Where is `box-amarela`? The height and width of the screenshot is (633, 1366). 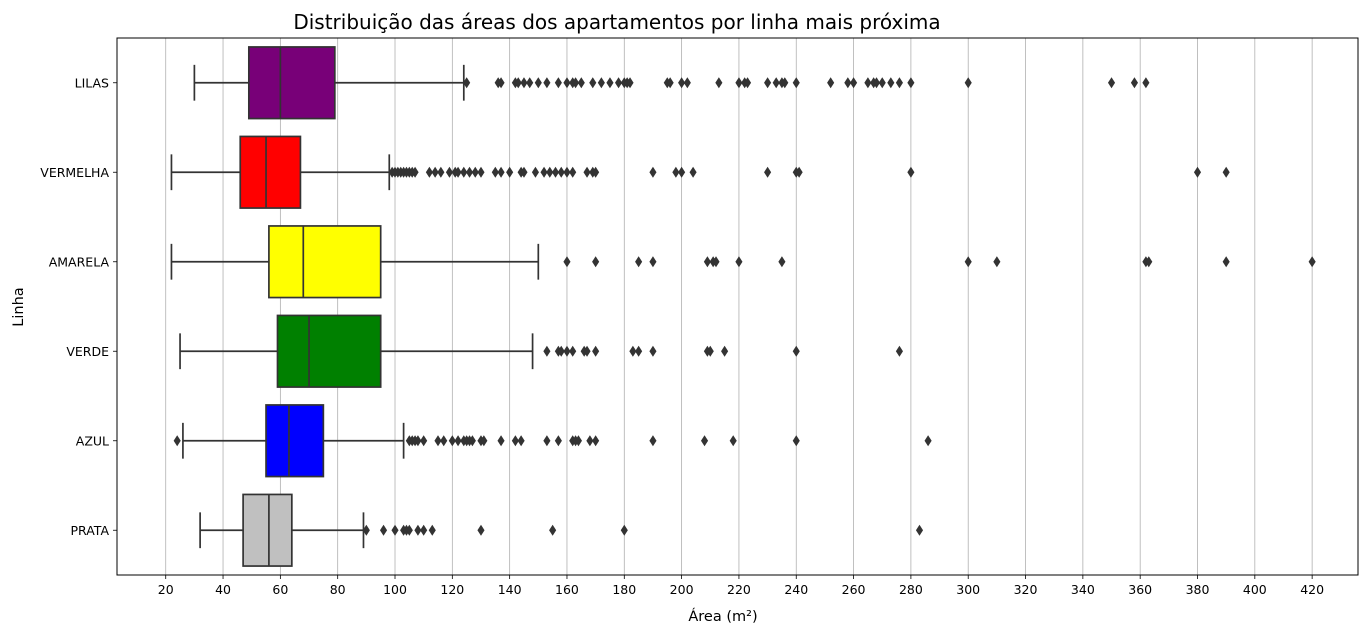
box-amarela is located at coordinates (743, 262).